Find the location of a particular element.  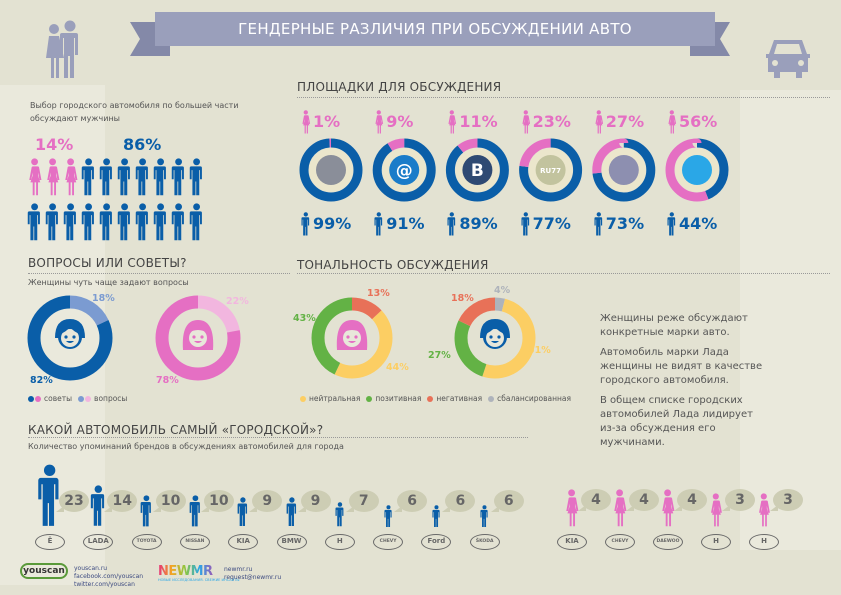

male-tonality-segment-positive is located at coordinates (495, 338).